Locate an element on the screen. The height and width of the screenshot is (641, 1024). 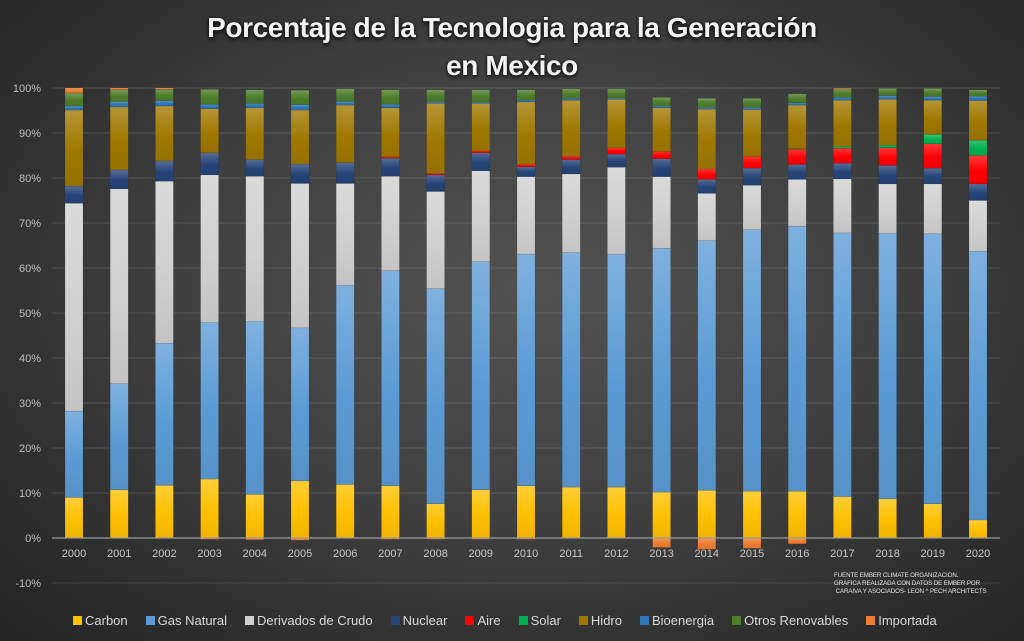
bar-bioenergia-2015 is located at coordinates (752, 108).